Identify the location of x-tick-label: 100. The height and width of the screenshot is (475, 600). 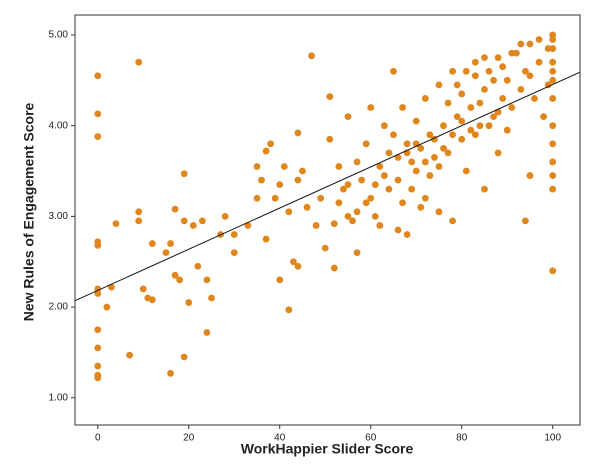
(552, 438).